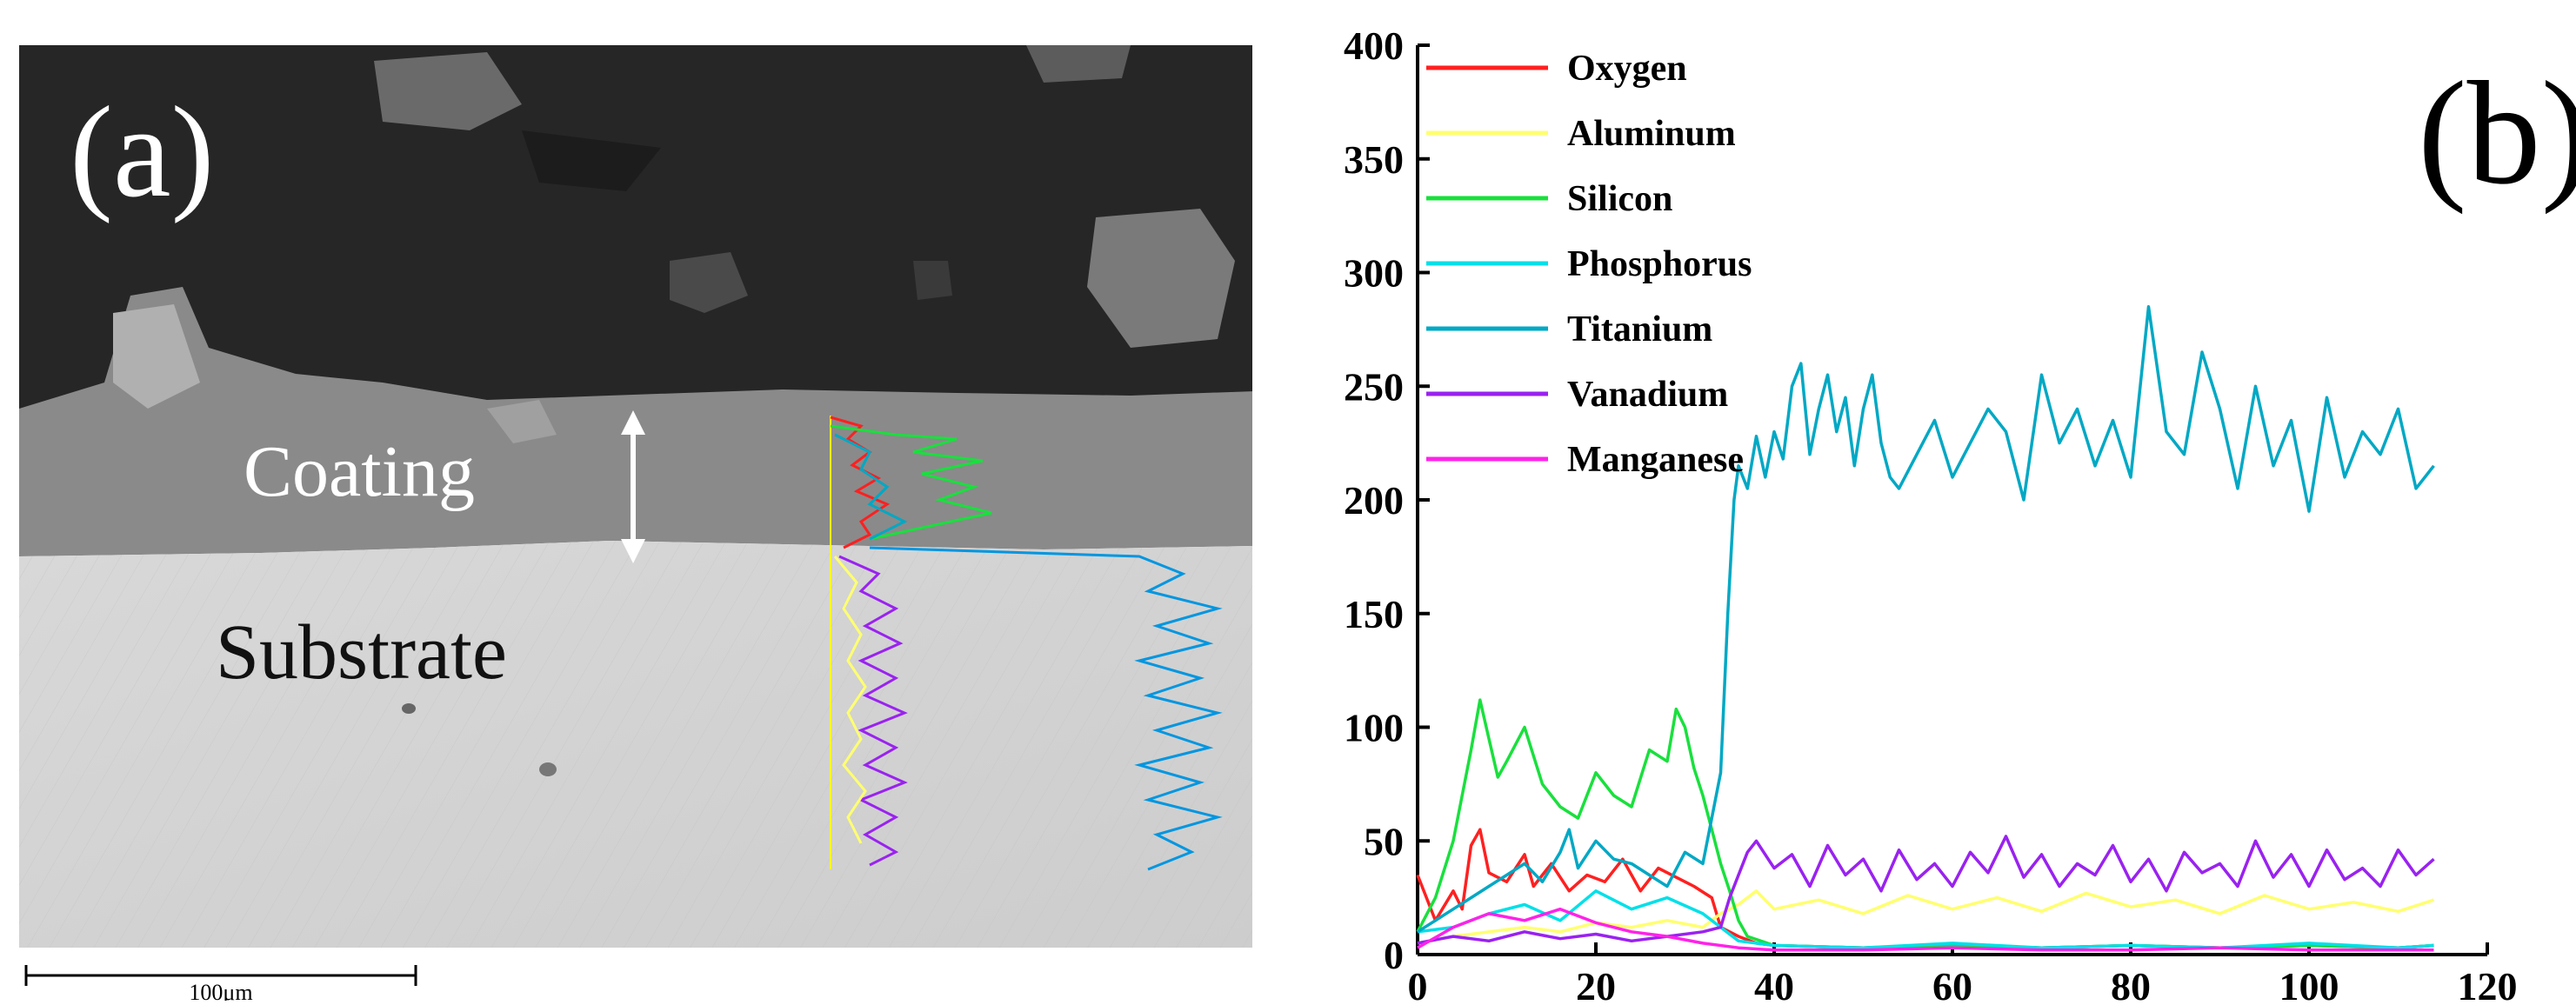 This screenshot has height=1005, width=2576. Describe the element at coordinates (2488, 983) in the screenshot. I see `x-tick-label: 120` at that location.